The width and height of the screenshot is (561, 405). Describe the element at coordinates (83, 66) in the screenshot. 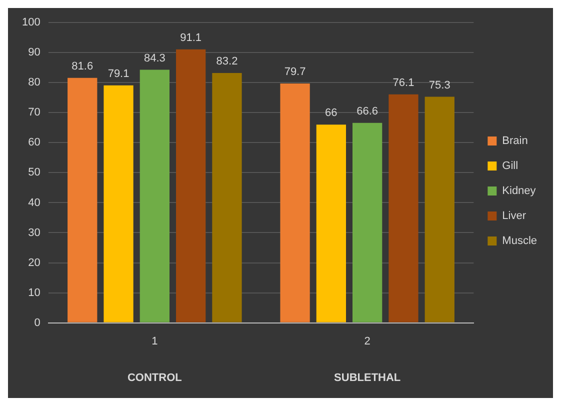

I see `data-label: 81.6` at that location.